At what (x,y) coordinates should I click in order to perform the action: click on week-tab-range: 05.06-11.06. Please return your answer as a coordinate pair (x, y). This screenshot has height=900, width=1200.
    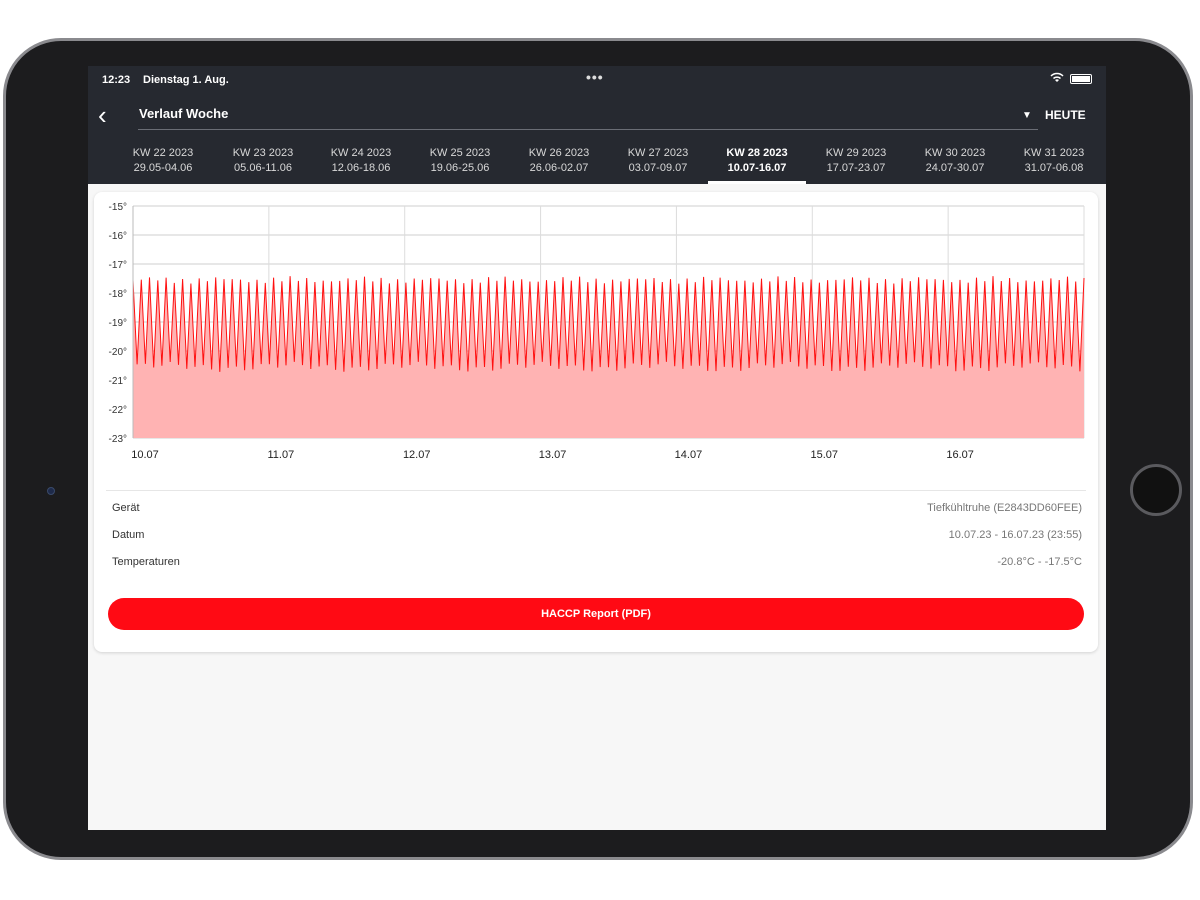
    Looking at the image, I should click on (263, 168).